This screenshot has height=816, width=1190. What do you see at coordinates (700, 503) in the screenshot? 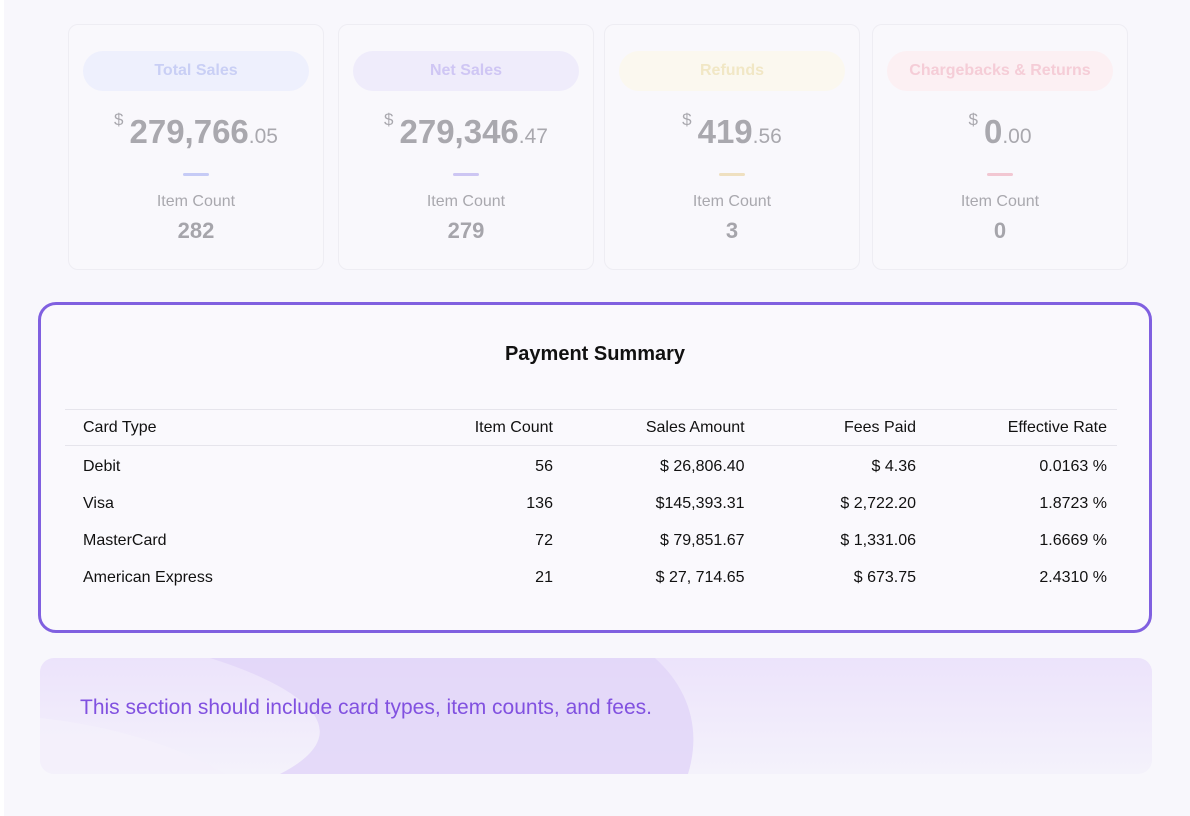
I see `cell-sales-amount: $145,393.31` at bounding box center [700, 503].